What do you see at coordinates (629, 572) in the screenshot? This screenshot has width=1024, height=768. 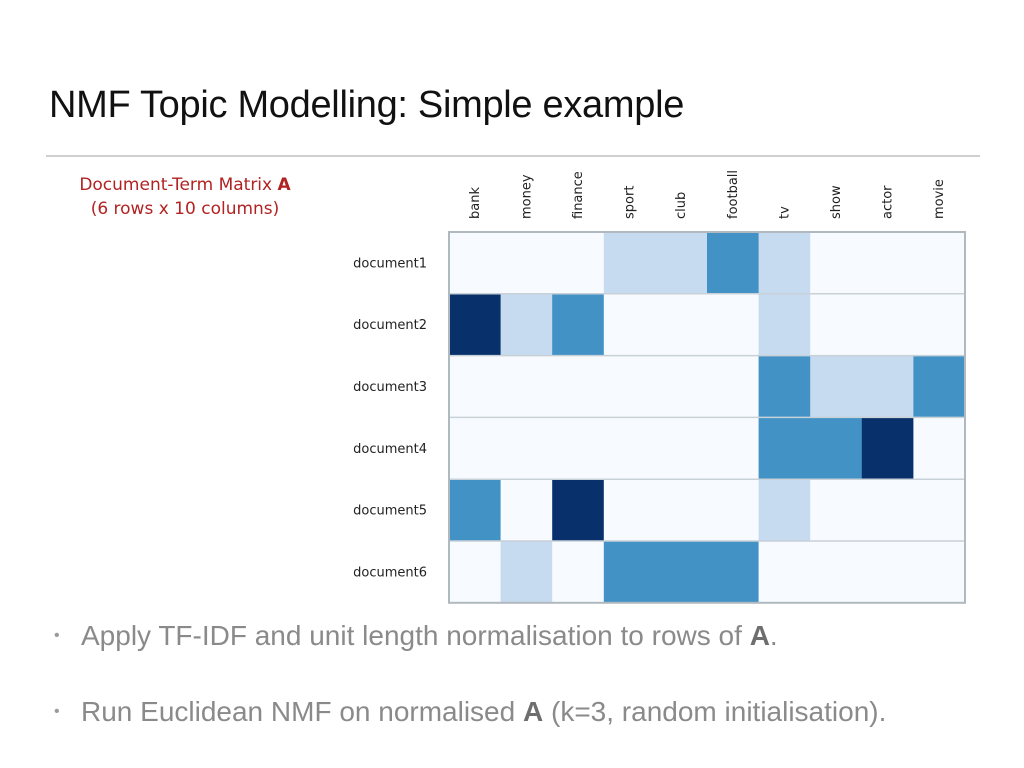 I see `heatmap-cell-document6-sport` at bounding box center [629, 572].